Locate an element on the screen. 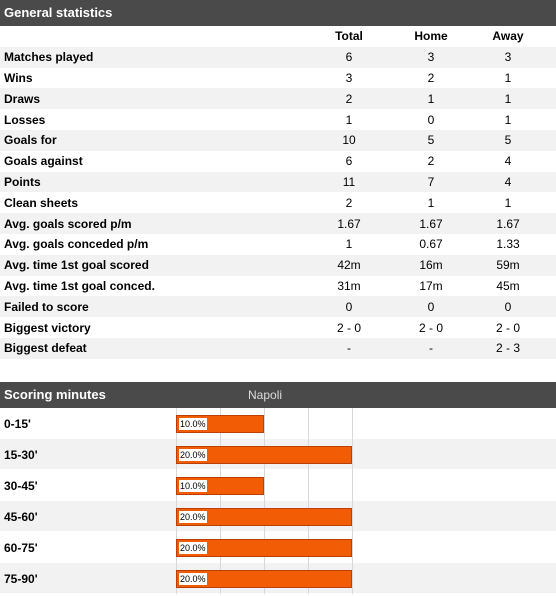  stat-away: 3 is located at coordinates (508, 57).